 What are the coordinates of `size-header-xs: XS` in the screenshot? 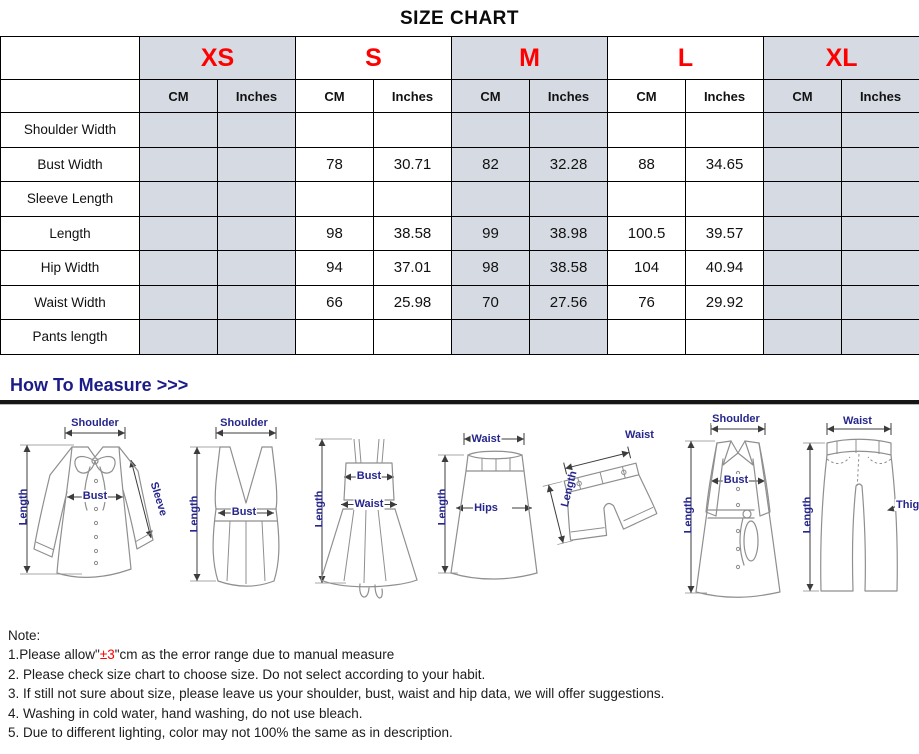 It's located at (217, 58).